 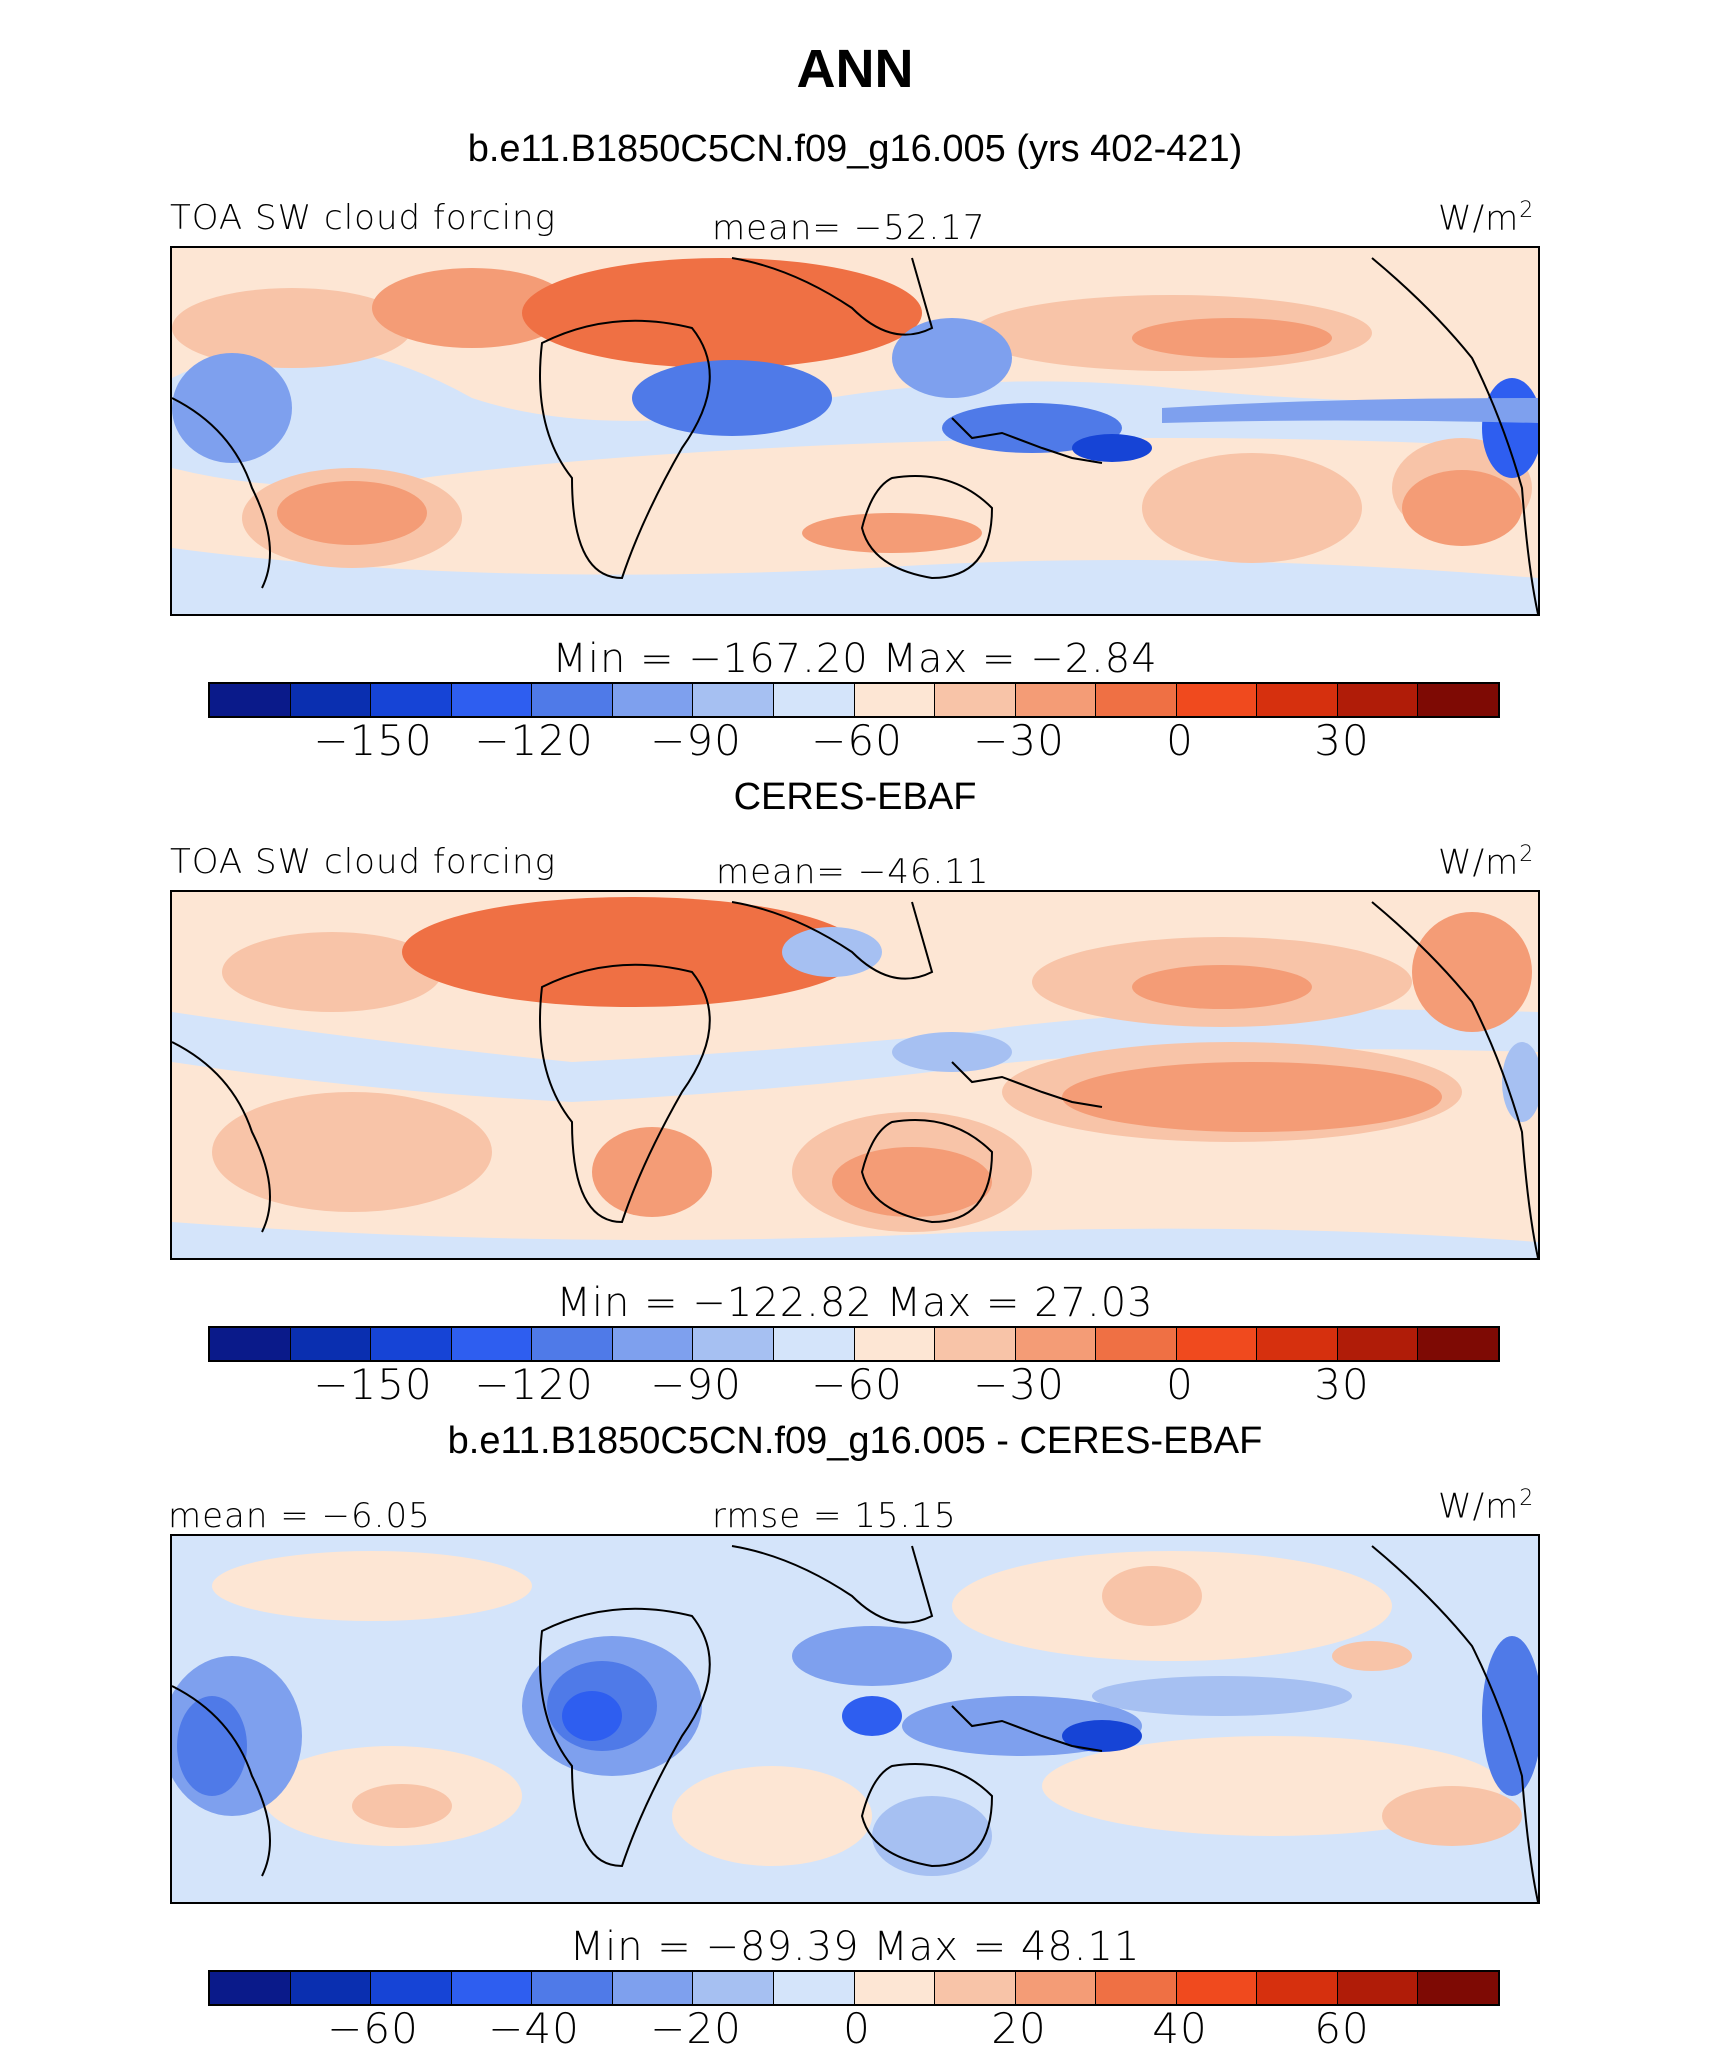 What do you see at coordinates (1342, 740) in the screenshot?
I see `panel-1-tick: 30` at bounding box center [1342, 740].